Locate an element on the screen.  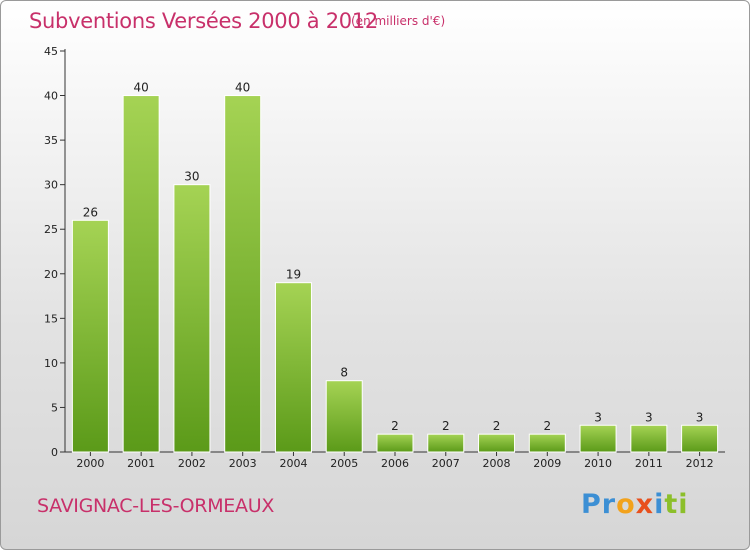
data-label-2012: 3 is located at coordinates (700, 417).